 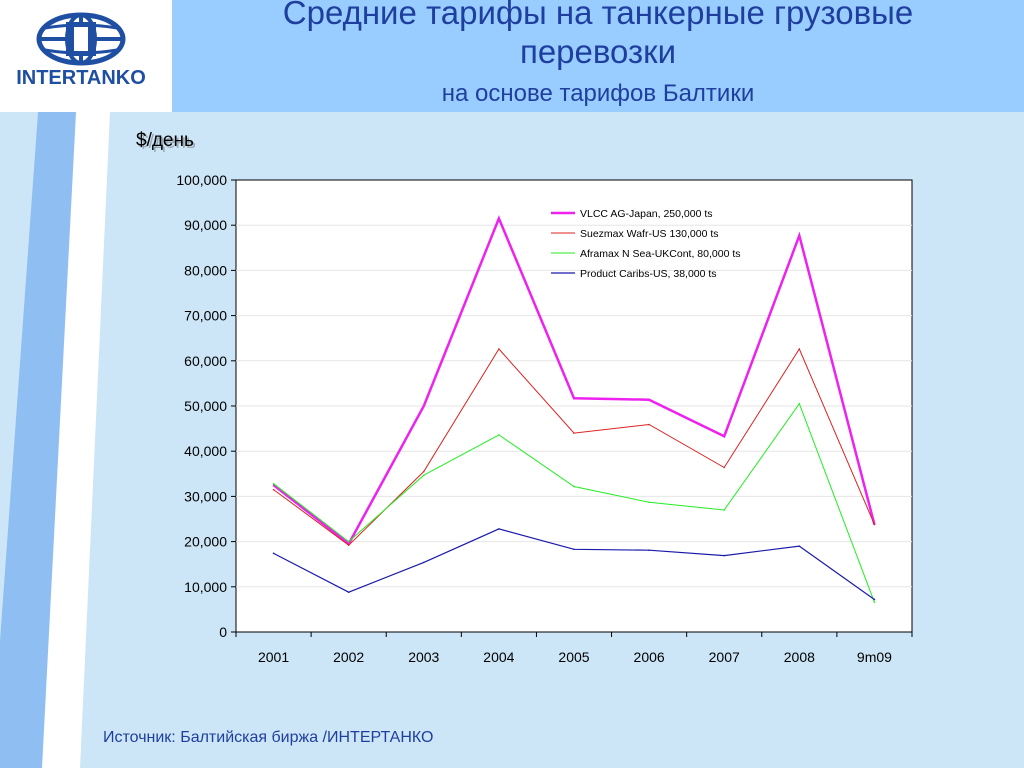 What do you see at coordinates (648, 274) in the screenshot?
I see `legend-label: Product Caribs-US, 38,000 ts` at bounding box center [648, 274].